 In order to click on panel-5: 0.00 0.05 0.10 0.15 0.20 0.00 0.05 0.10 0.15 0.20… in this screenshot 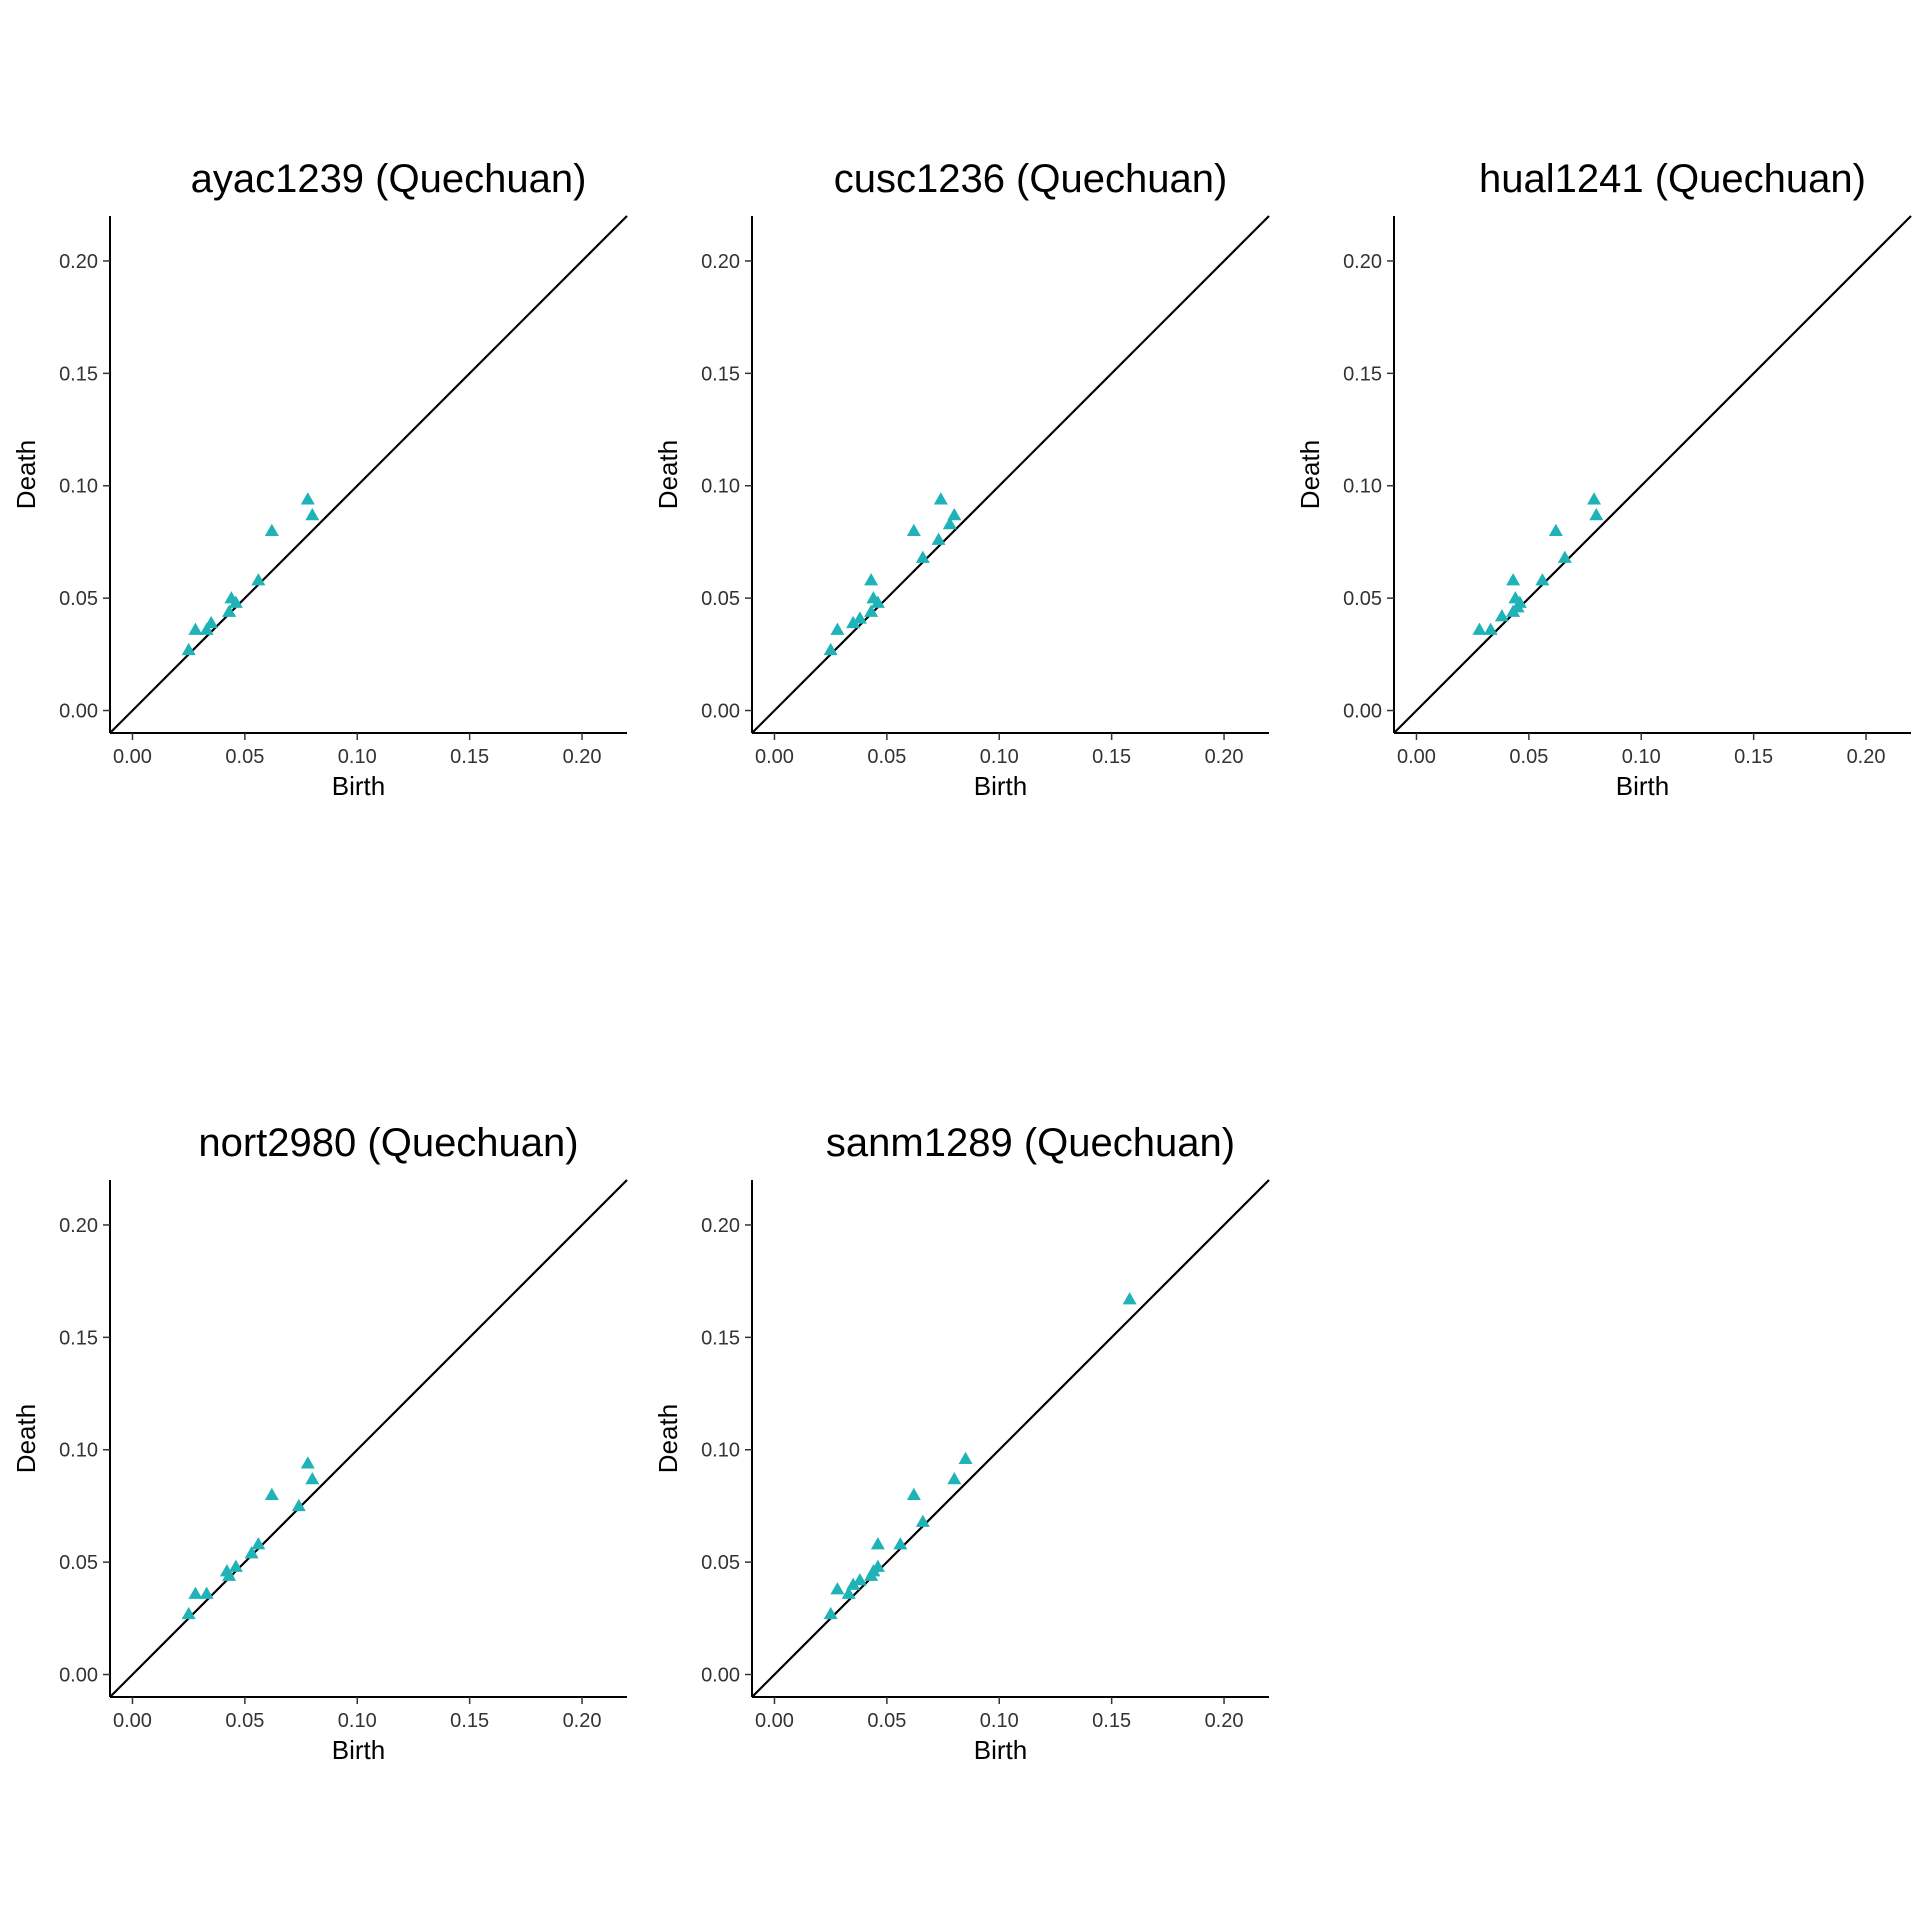, I will do `click(961, 1443)`.